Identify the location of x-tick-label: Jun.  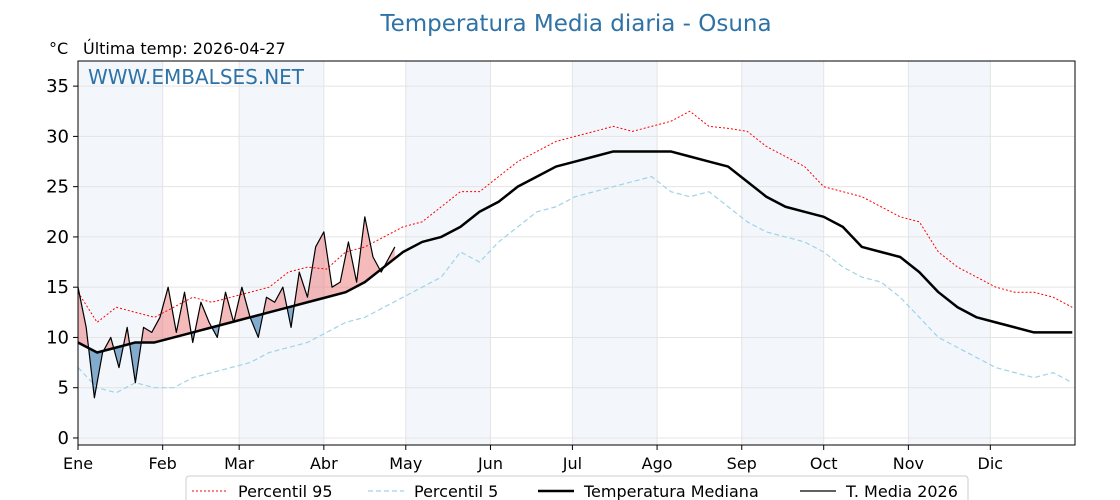
(490, 463).